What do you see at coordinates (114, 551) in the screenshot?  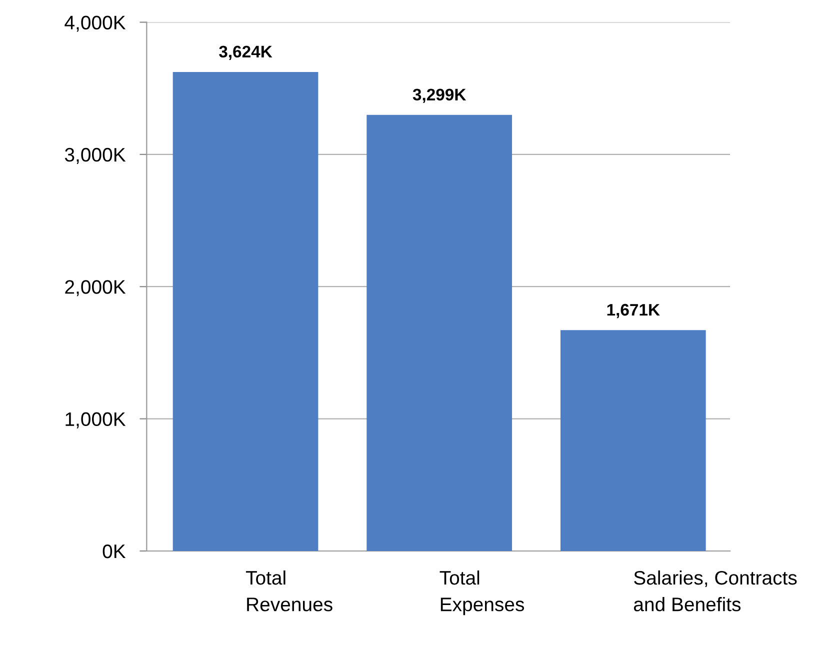 I see `y-tick-label: 0K` at bounding box center [114, 551].